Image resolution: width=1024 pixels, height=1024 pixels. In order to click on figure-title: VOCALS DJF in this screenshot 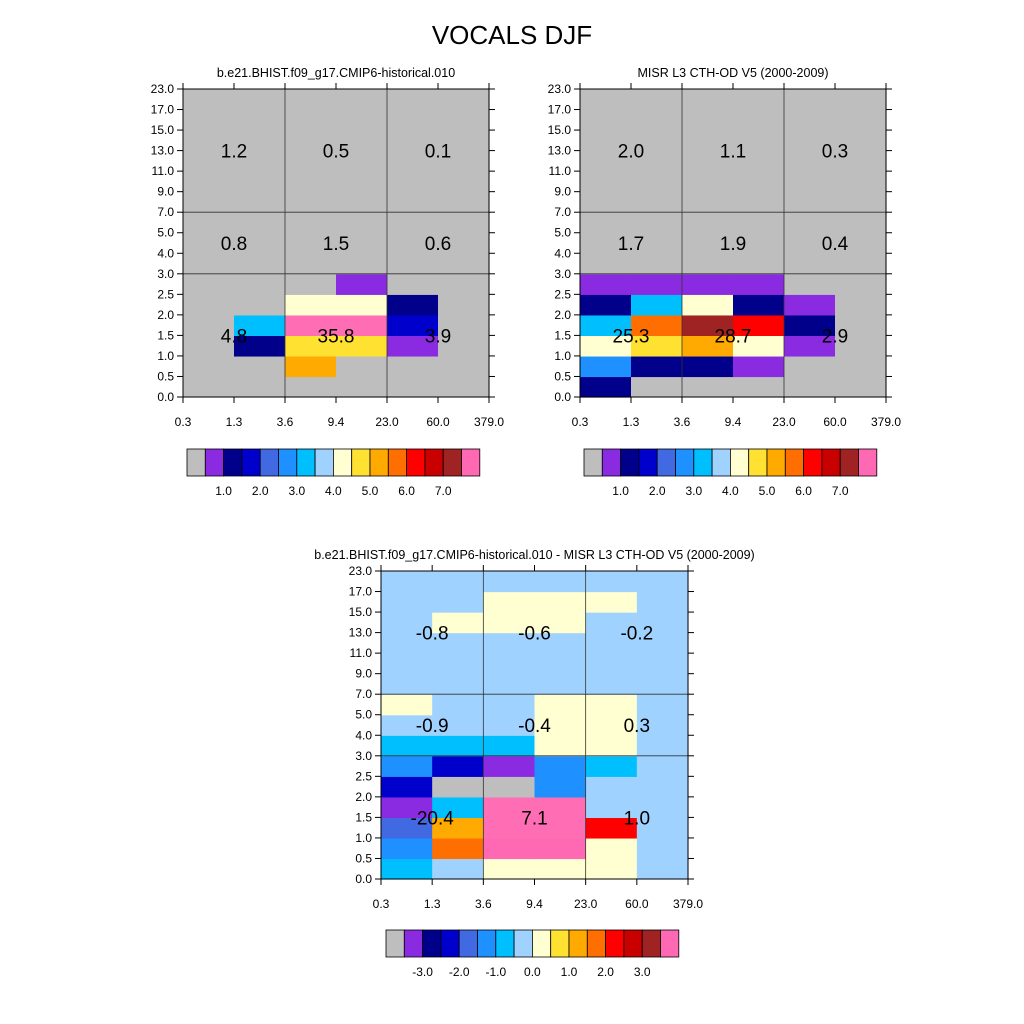, I will do `click(512, 35)`.